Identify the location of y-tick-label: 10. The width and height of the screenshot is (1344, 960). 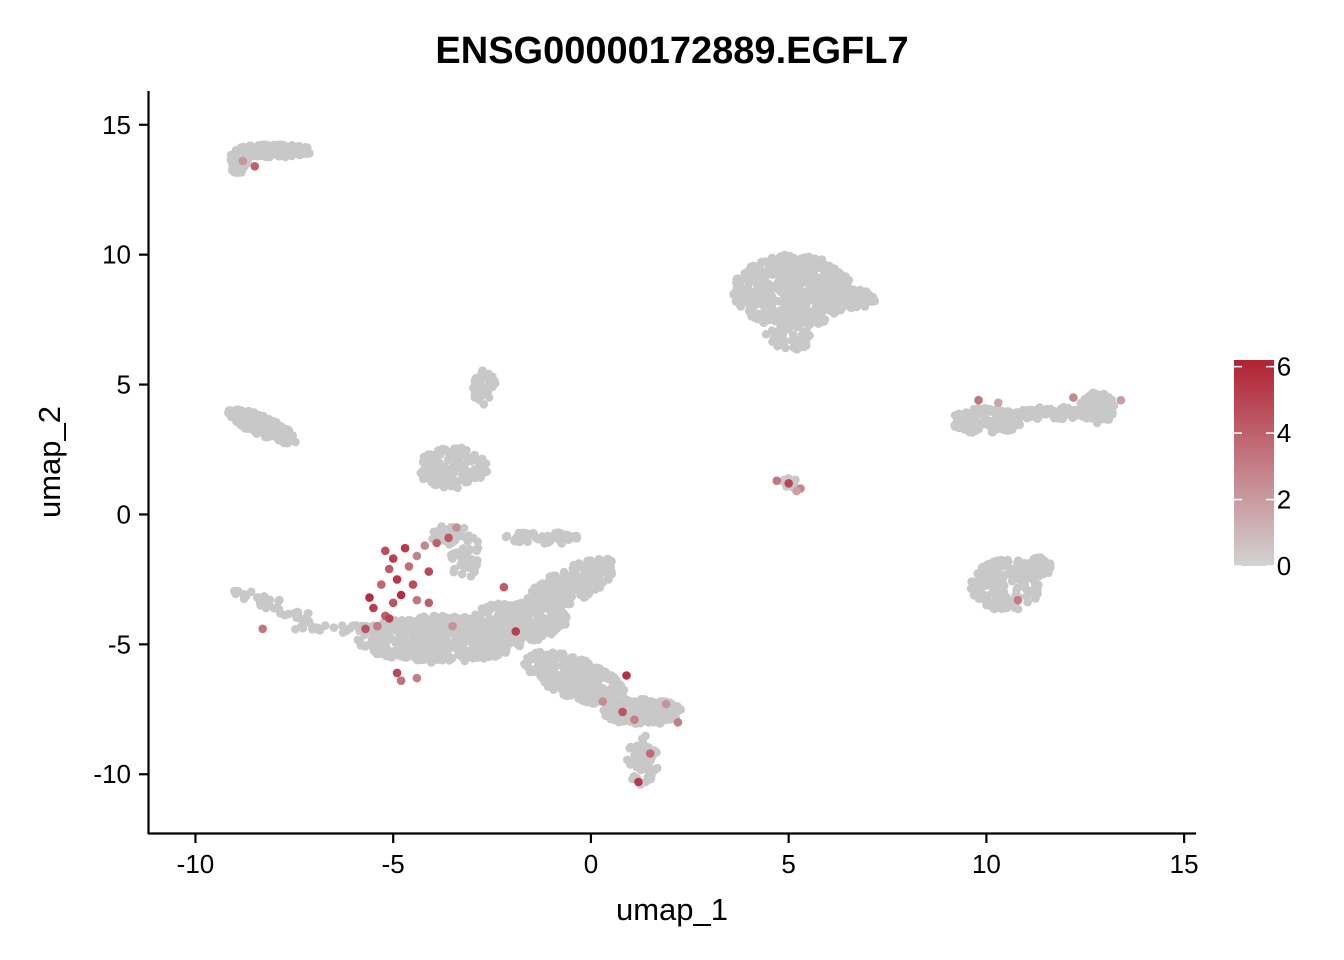
(116, 255).